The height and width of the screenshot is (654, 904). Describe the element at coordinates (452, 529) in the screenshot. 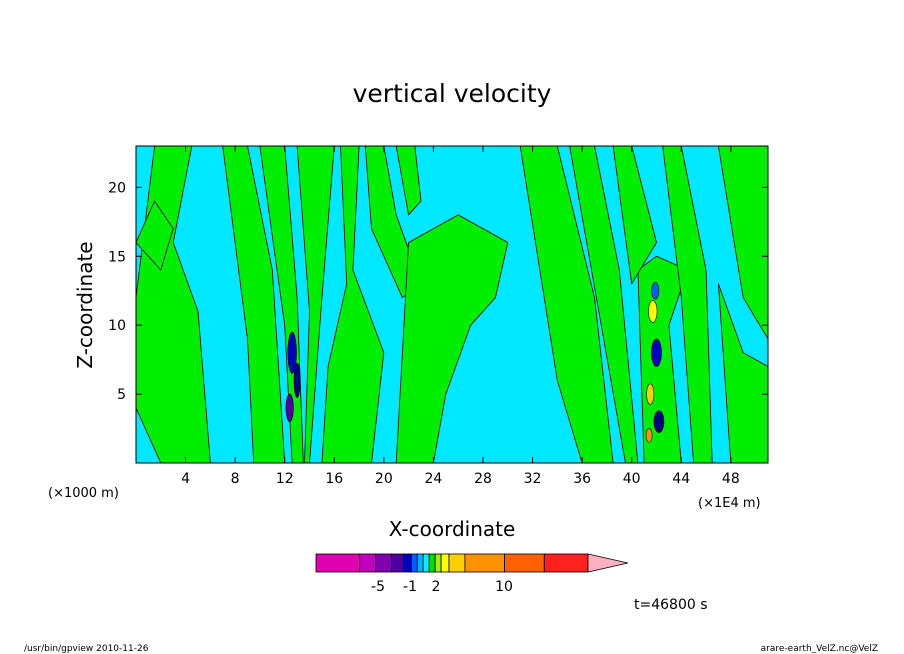

I see `x-axis-title: X-coordinate` at that location.